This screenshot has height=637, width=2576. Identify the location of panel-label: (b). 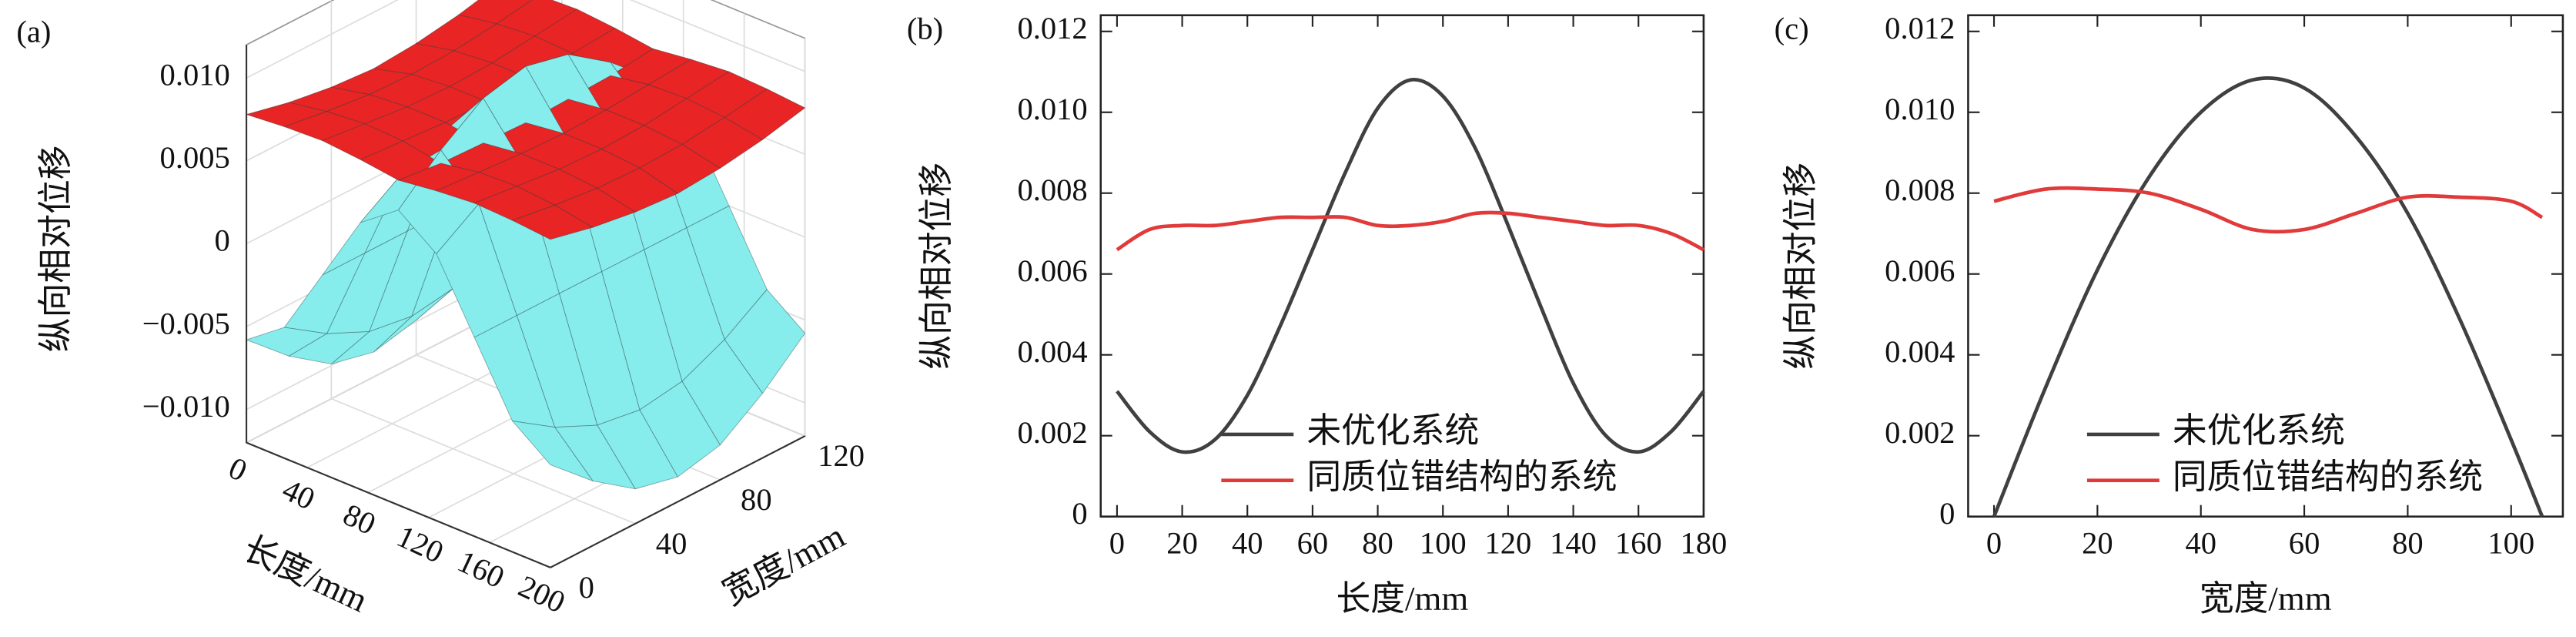
(925, 28).